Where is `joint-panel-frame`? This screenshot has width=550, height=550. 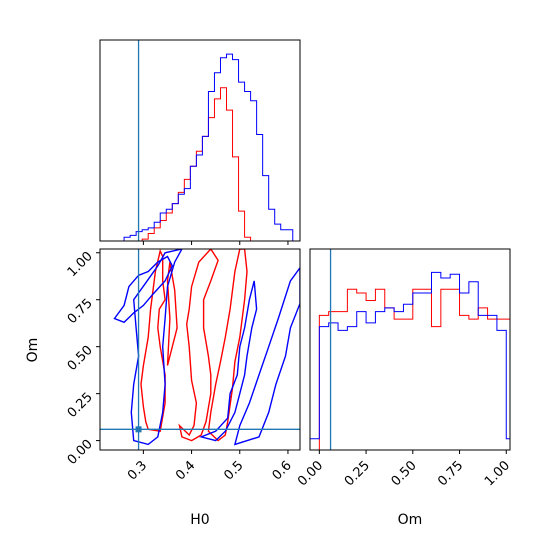 joint-panel-frame is located at coordinates (200, 349).